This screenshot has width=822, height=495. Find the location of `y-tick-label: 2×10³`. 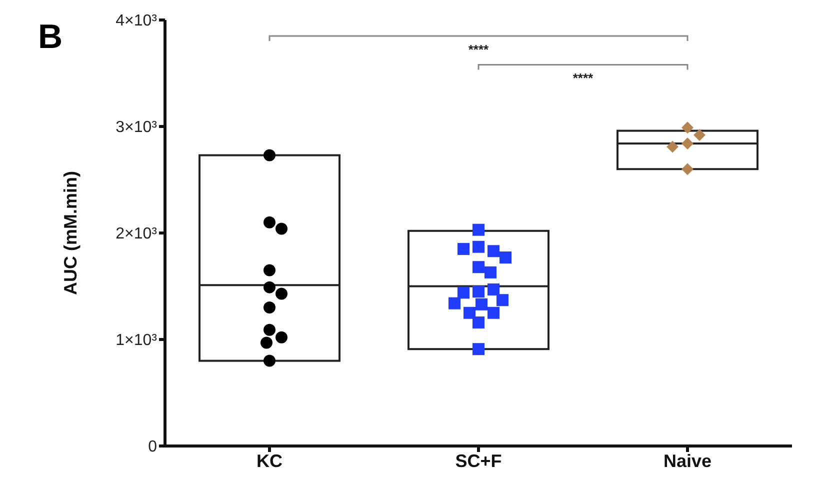

y-tick-label: 2×10³ is located at coordinates (137, 234).